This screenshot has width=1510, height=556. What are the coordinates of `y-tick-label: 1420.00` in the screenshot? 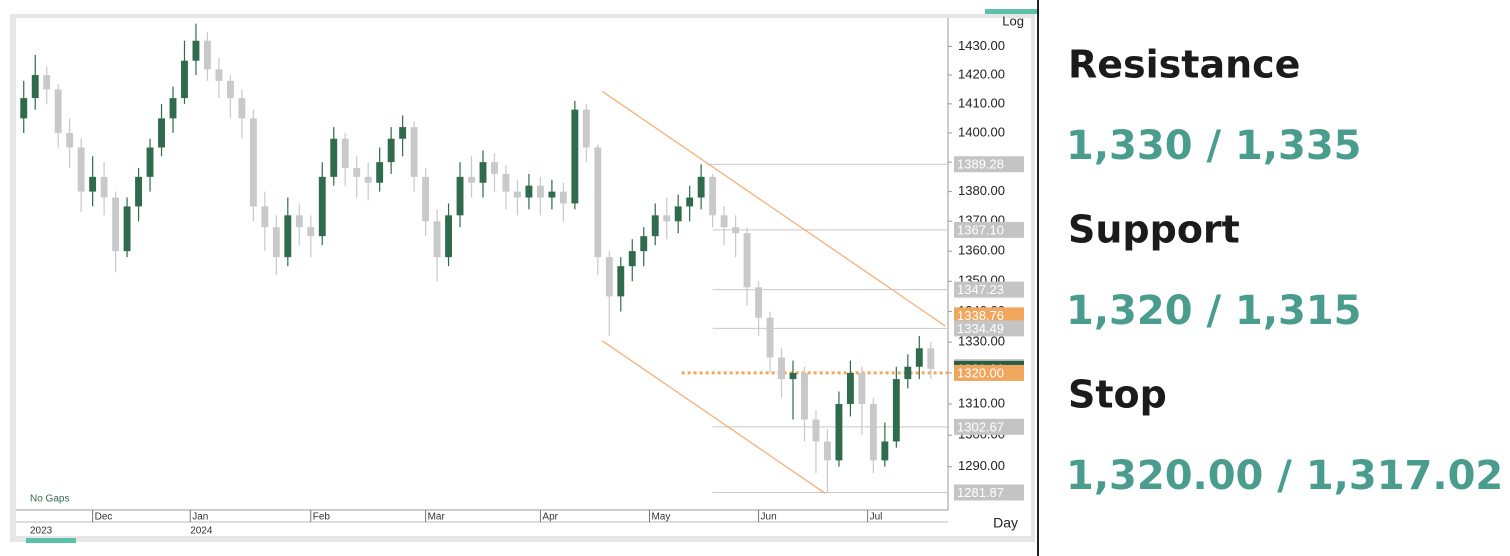 It's located at (981, 73).